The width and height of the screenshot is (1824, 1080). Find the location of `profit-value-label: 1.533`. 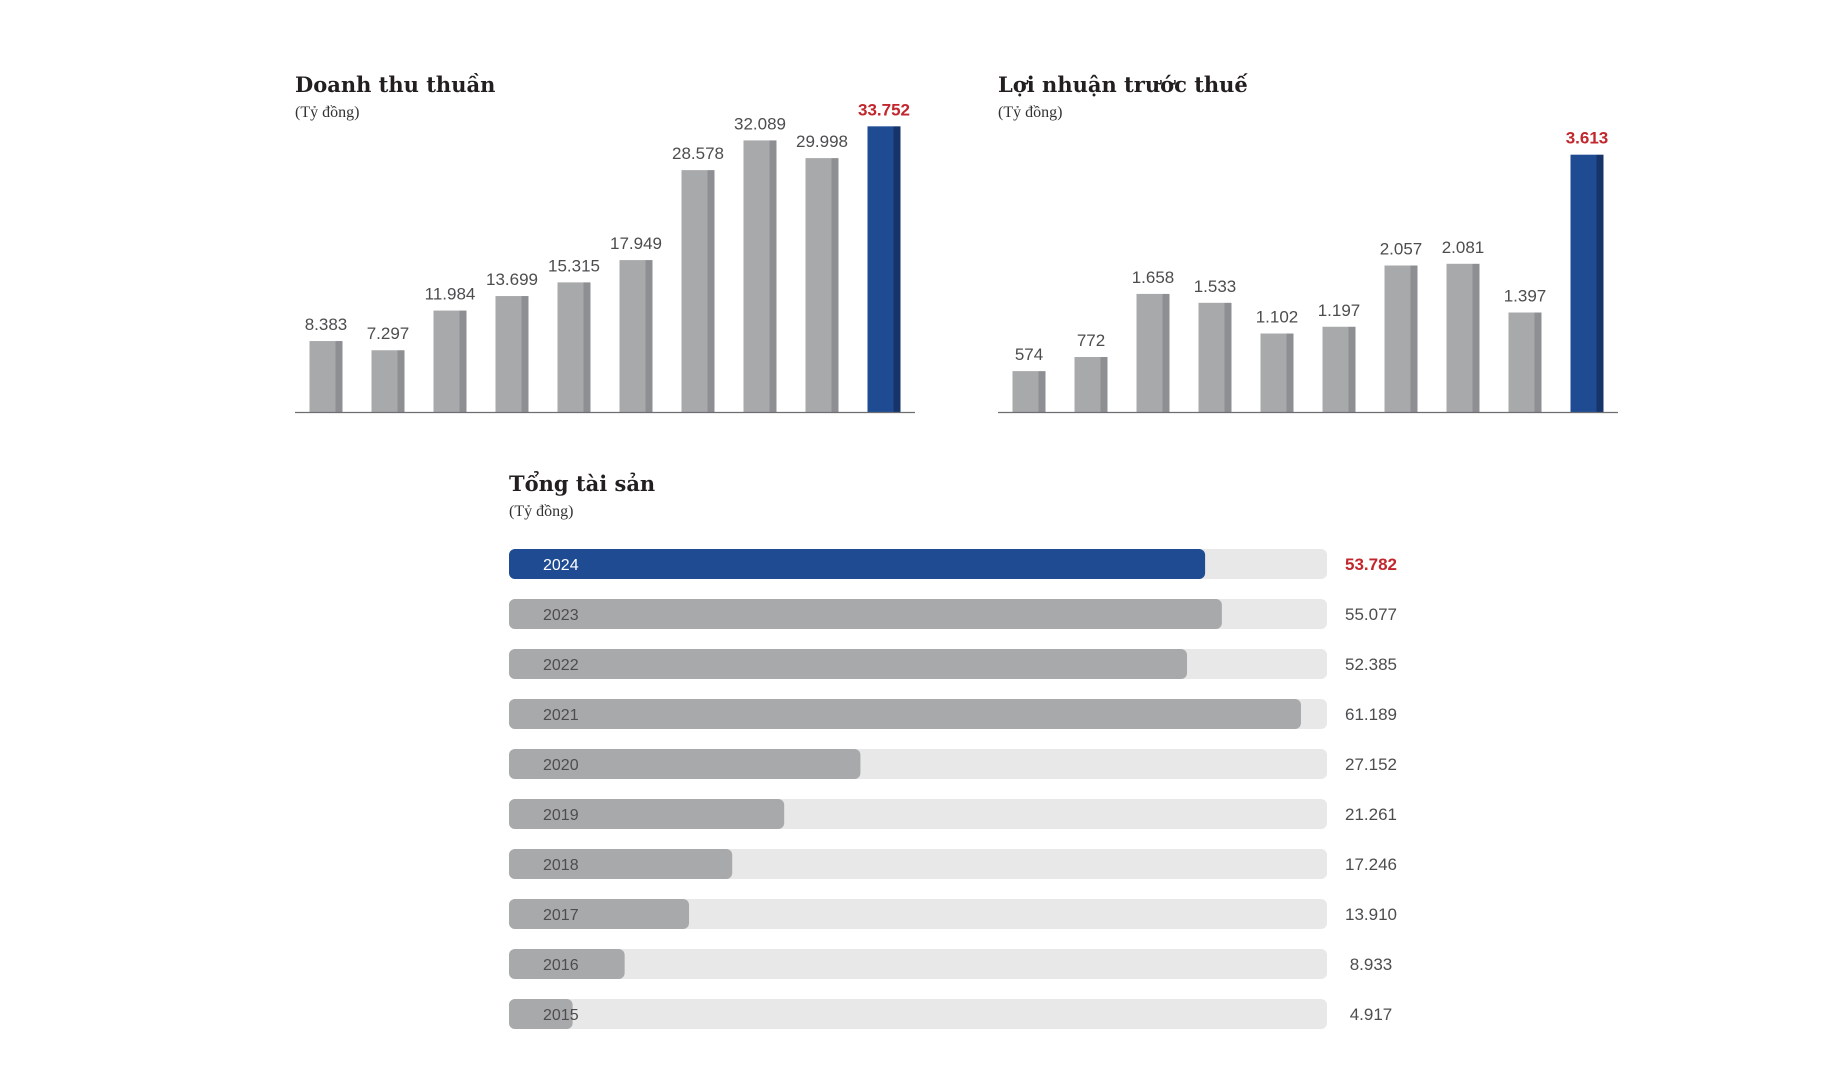

profit-value-label: 1.533 is located at coordinates (1215, 286).